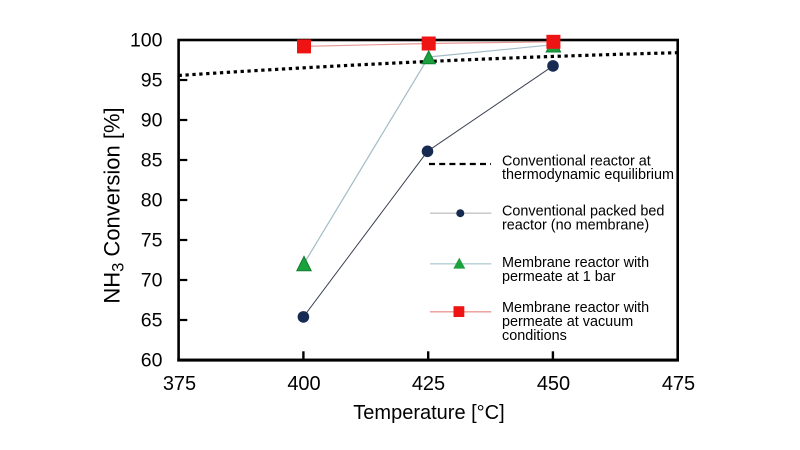 Image resolution: width=800 pixels, height=450 pixels. I want to click on svg-text: 475, so click(678, 384).